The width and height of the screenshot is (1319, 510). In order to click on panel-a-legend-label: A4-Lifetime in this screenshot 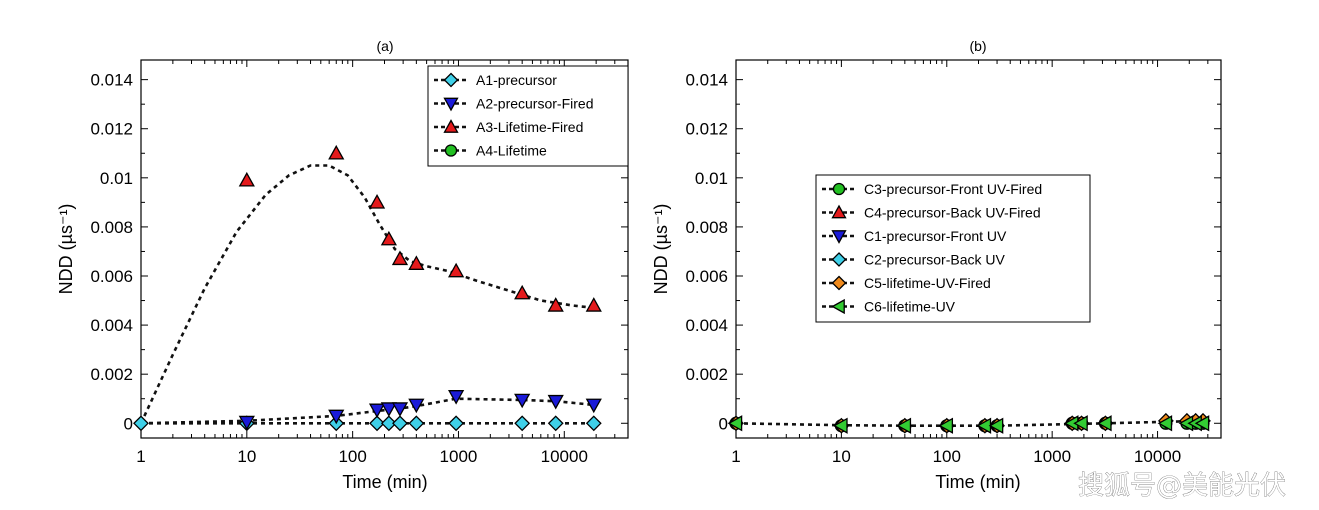, I will do `click(511, 151)`.